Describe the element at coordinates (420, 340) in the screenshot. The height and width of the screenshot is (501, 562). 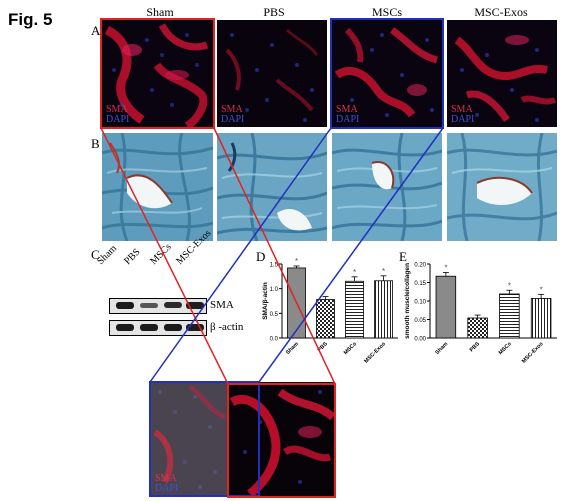
I see `y-tick-label: 0.00` at that location.